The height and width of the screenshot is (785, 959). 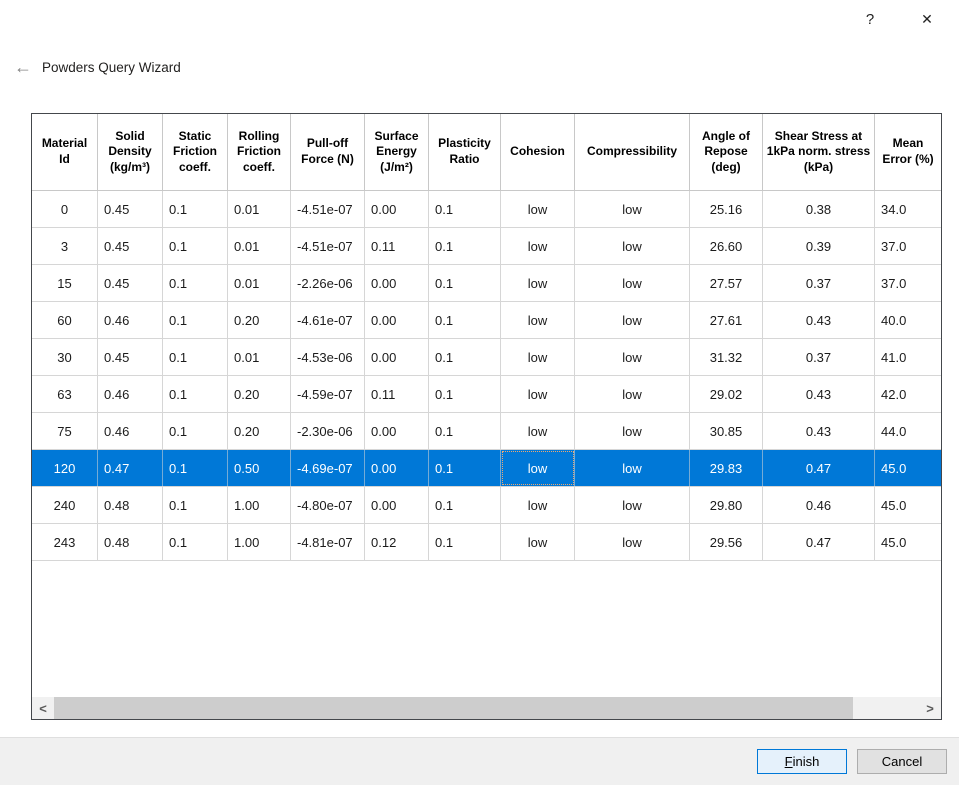 What do you see at coordinates (726, 468) in the screenshot?
I see `table-cell: 29.83` at bounding box center [726, 468].